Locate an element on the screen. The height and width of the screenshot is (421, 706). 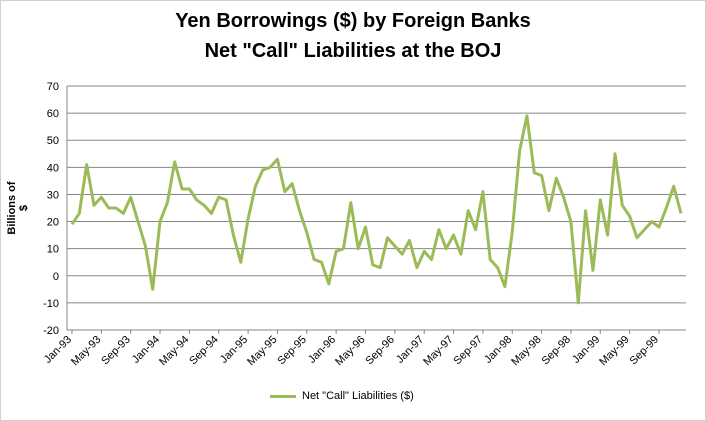
x-tick-label: Sep-93 is located at coordinates (116, 351).